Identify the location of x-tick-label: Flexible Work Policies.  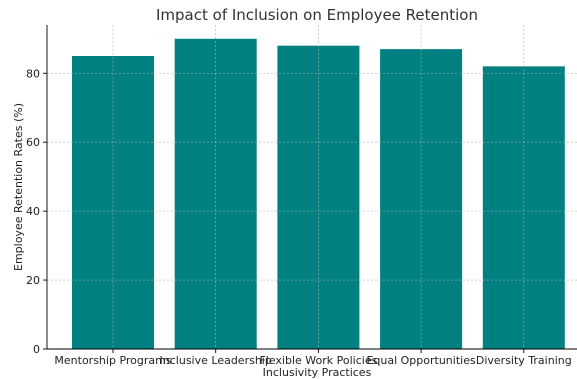
(318, 360).